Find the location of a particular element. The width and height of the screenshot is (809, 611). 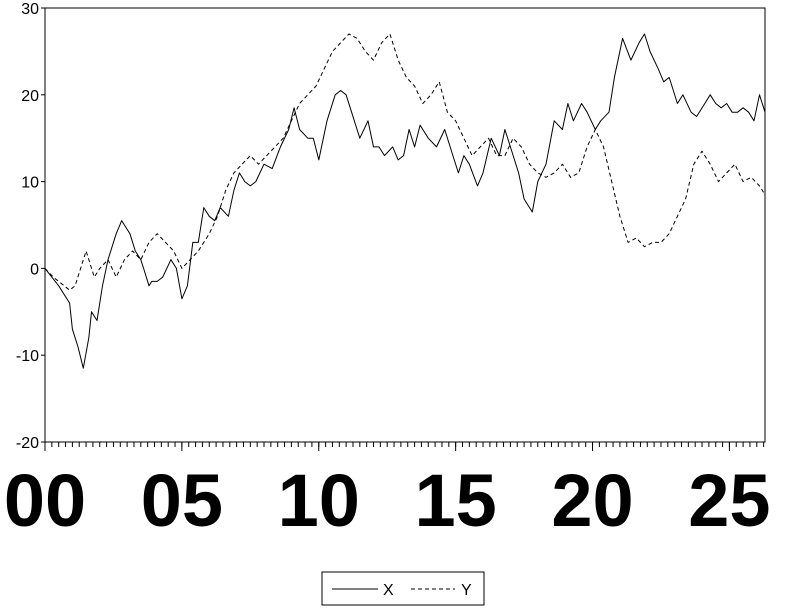

x-tick-label: 00 is located at coordinates (45, 500).